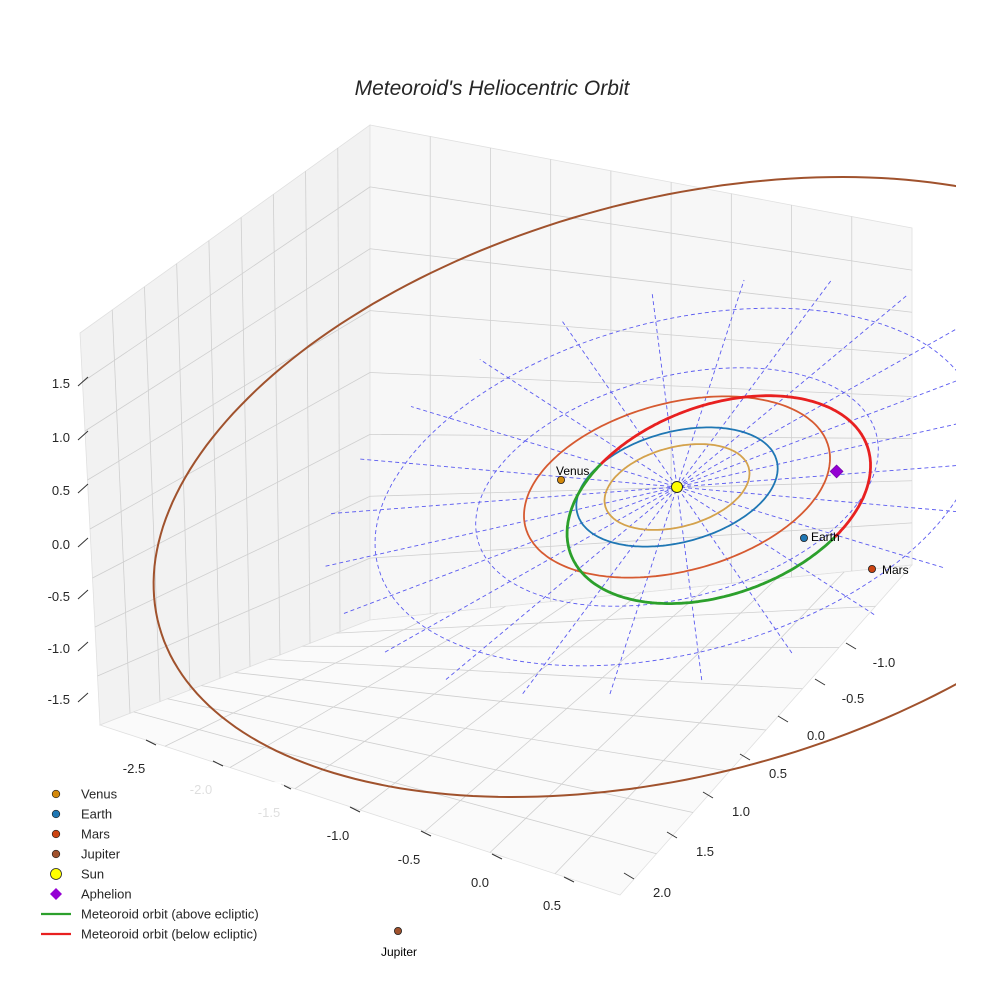  I want to click on earth-label: Earth, so click(825, 537).